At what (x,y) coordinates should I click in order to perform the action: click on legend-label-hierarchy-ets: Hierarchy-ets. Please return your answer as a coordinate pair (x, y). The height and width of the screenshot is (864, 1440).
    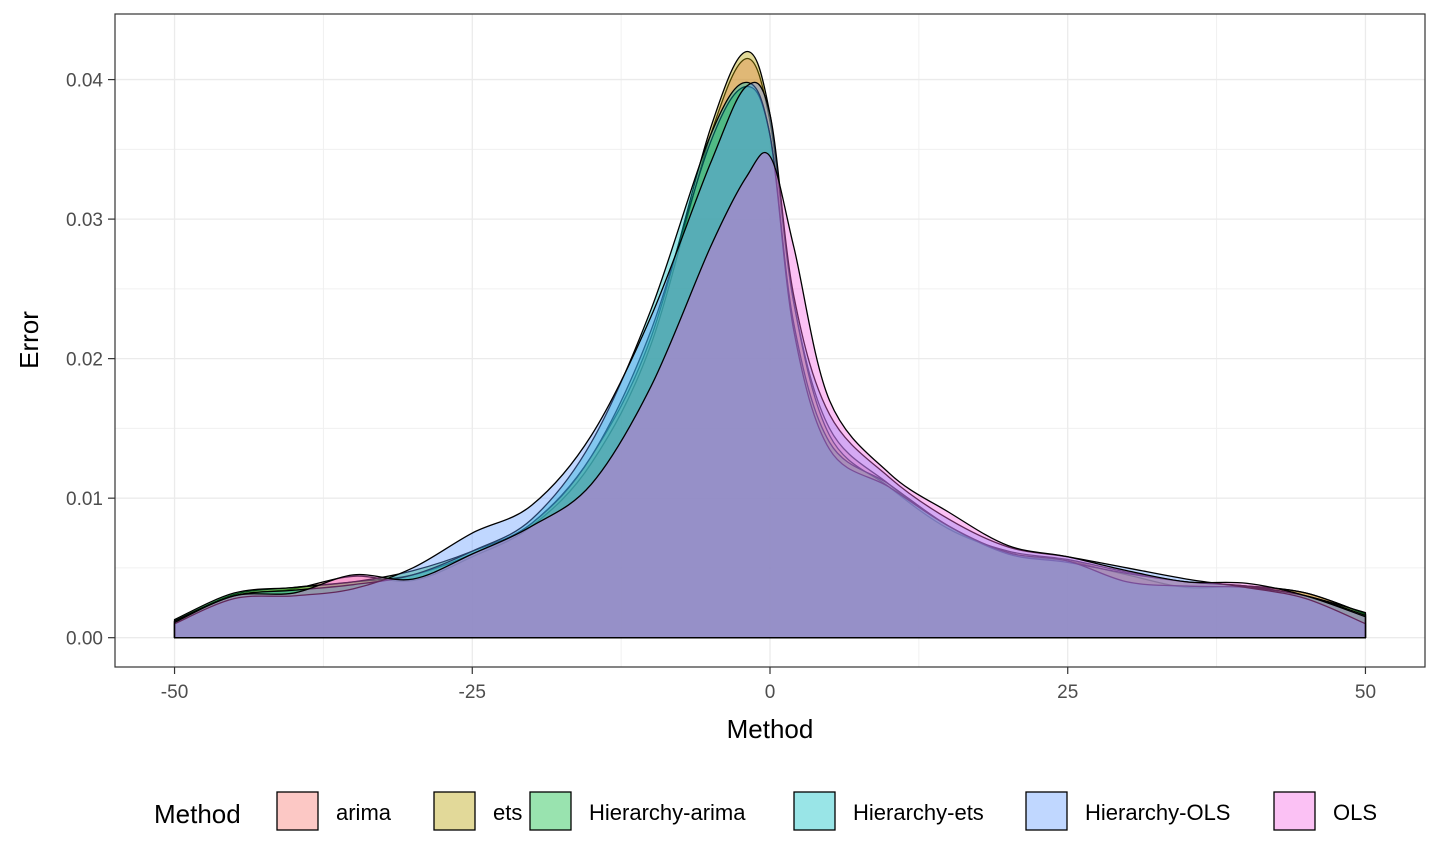
    Looking at the image, I should click on (918, 812).